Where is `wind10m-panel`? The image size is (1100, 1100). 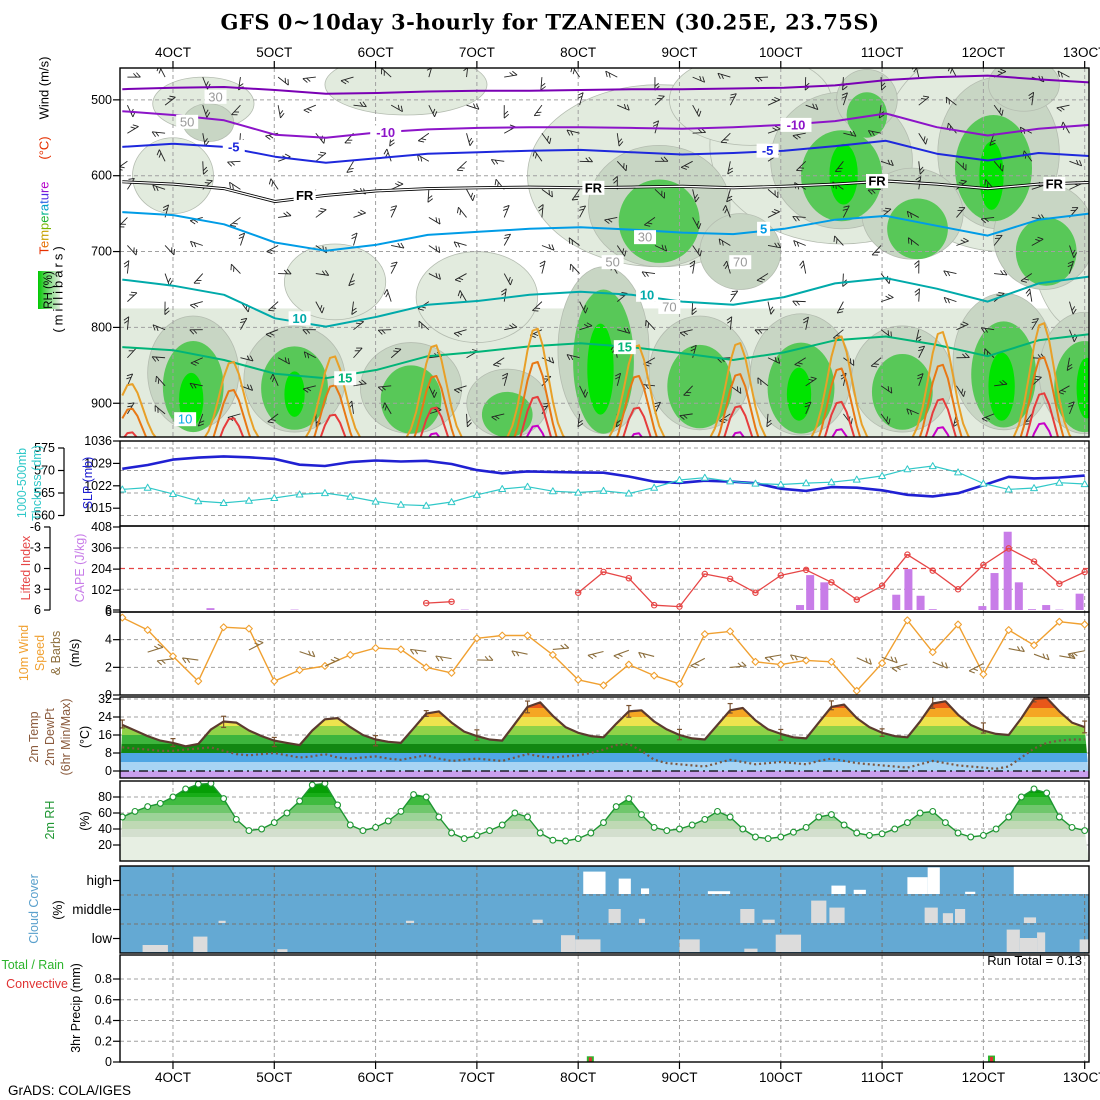 wind10m-panel is located at coordinates (604, 654).